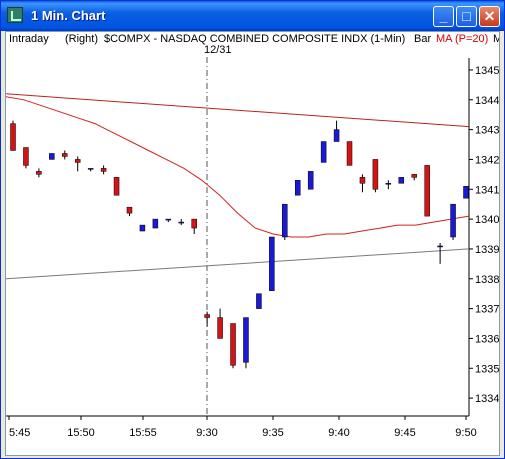  What do you see at coordinates (206, 433) in the screenshot?
I see `x-tick-label: 9:30` at bounding box center [206, 433].